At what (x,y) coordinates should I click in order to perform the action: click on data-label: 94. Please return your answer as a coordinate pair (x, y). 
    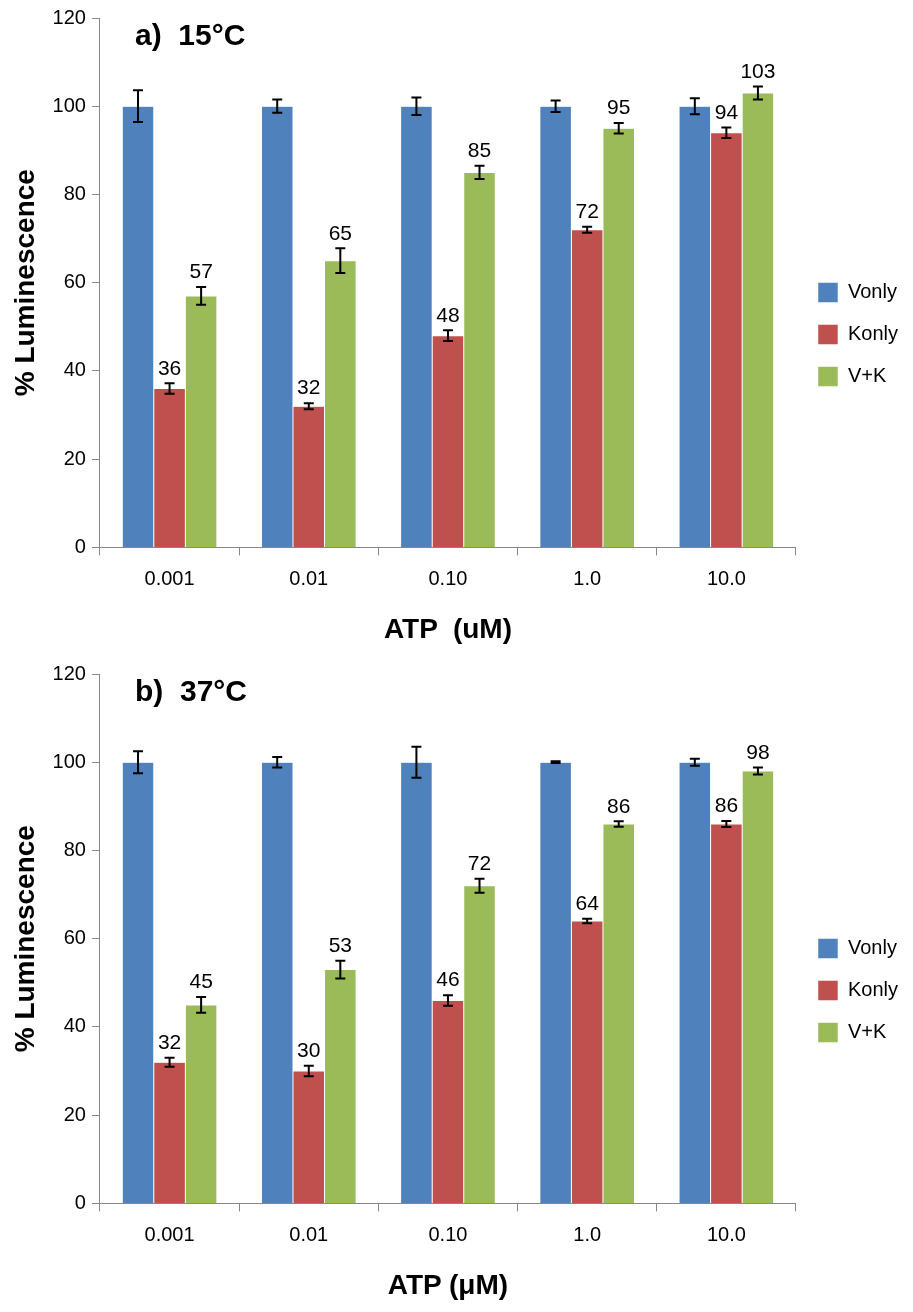
    Looking at the image, I should click on (726, 111).